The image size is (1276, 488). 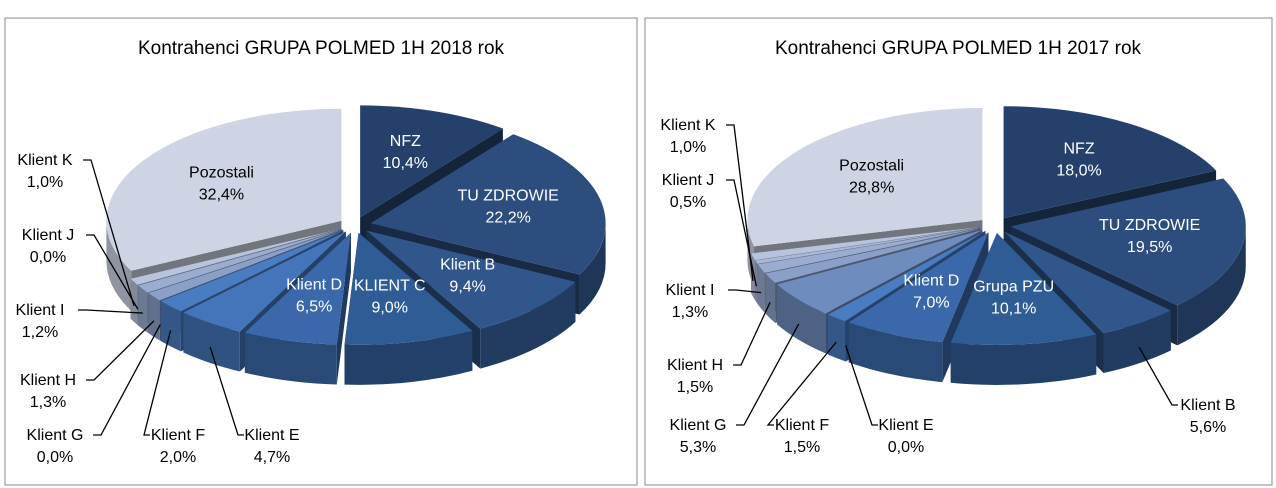 I want to click on label-value: 1,5%, so click(x=802, y=447).